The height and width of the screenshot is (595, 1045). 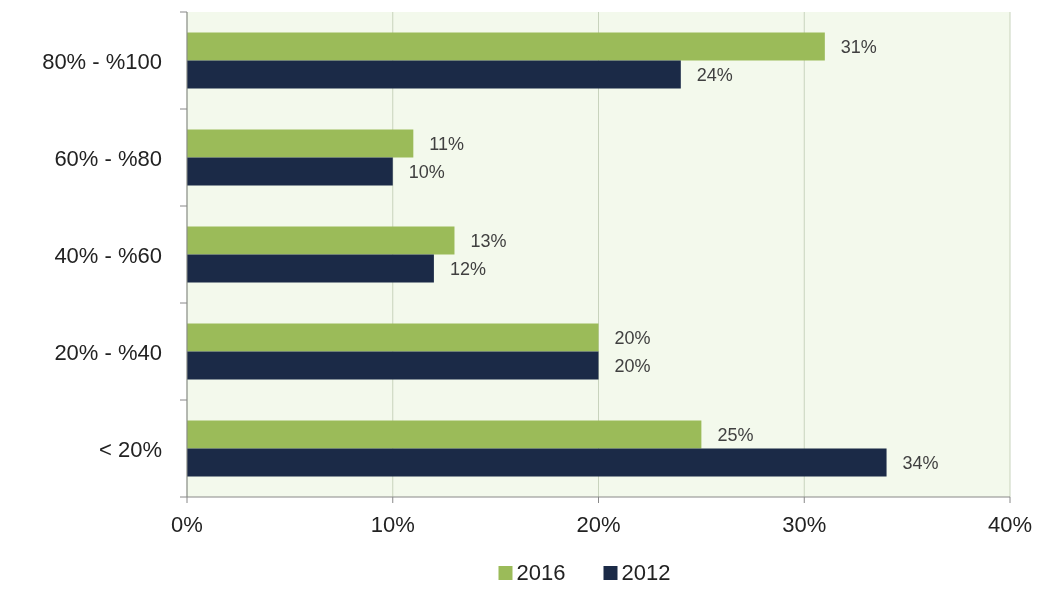 I want to click on x-tick-label: 40%, so click(x=1010, y=524).